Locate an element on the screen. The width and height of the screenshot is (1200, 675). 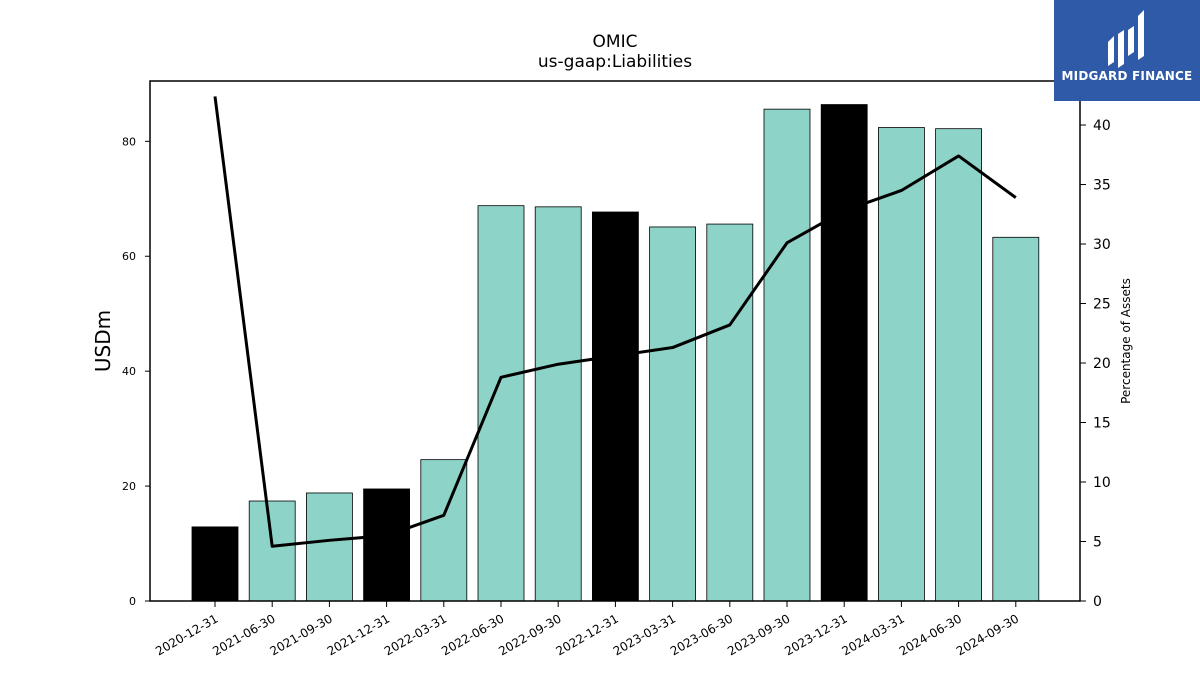
y2-tick-label-20: 20 is located at coordinates (1102, 364).